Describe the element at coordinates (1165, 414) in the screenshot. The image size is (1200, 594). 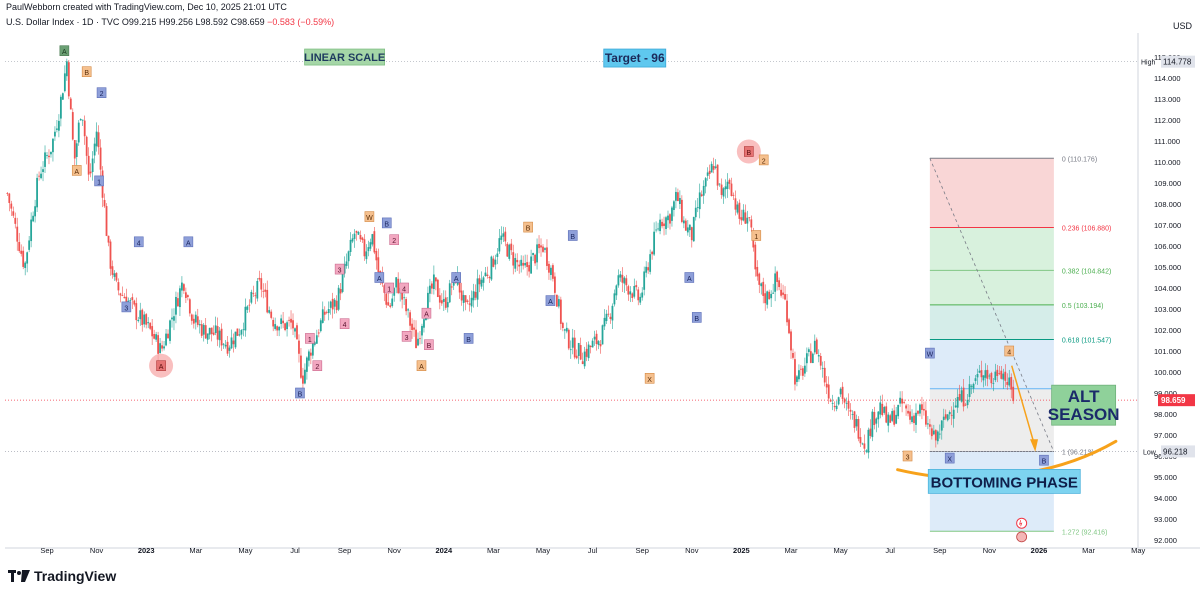
I see `price-tick-label: 98.000` at that location.